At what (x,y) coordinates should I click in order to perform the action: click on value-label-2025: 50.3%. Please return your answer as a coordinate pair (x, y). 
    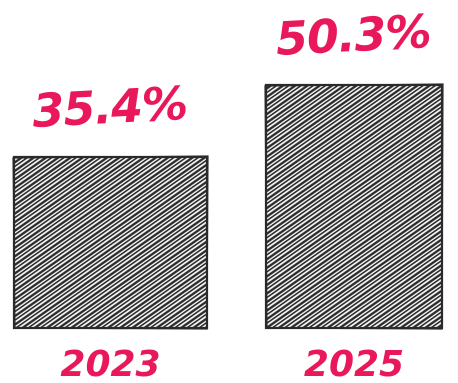
    Looking at the image, I should click on (353, 35).